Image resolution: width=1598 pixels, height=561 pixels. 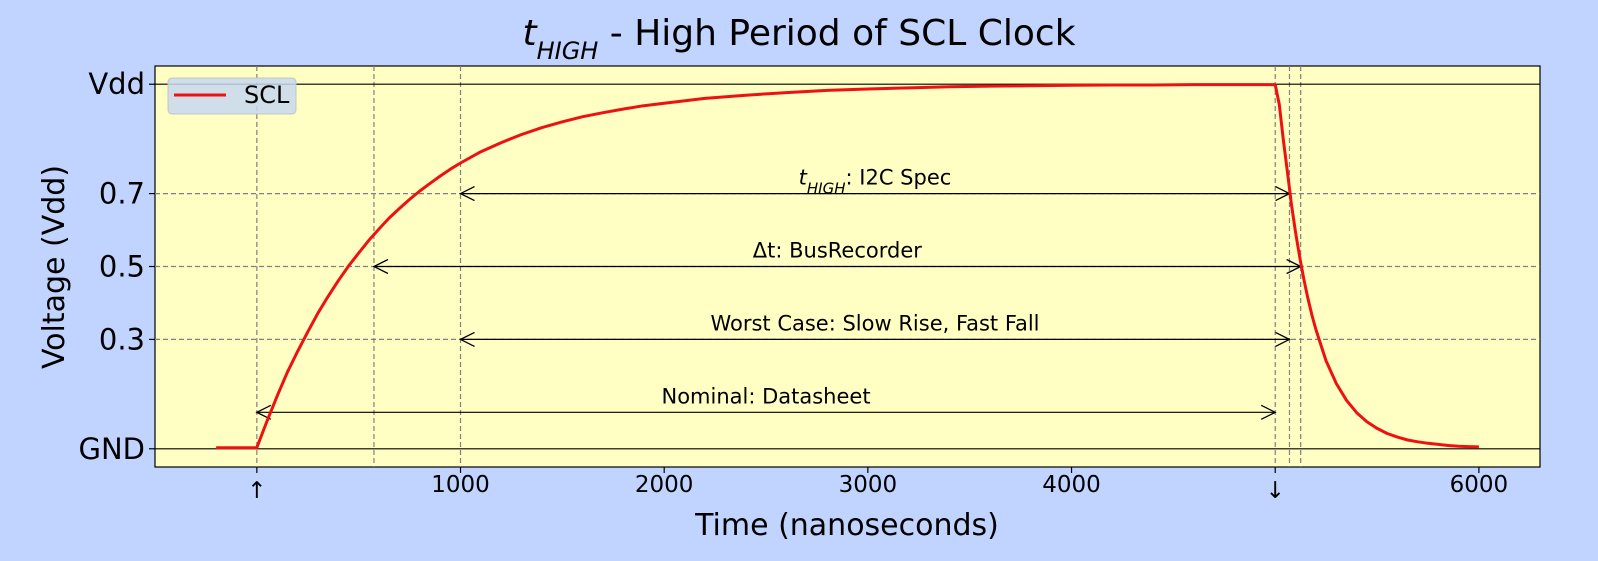 What do you see at coordinates (1071, 485) in the screenshot?
I see `x-tick-label-4: 4000` at bounding box center [1071, 485].